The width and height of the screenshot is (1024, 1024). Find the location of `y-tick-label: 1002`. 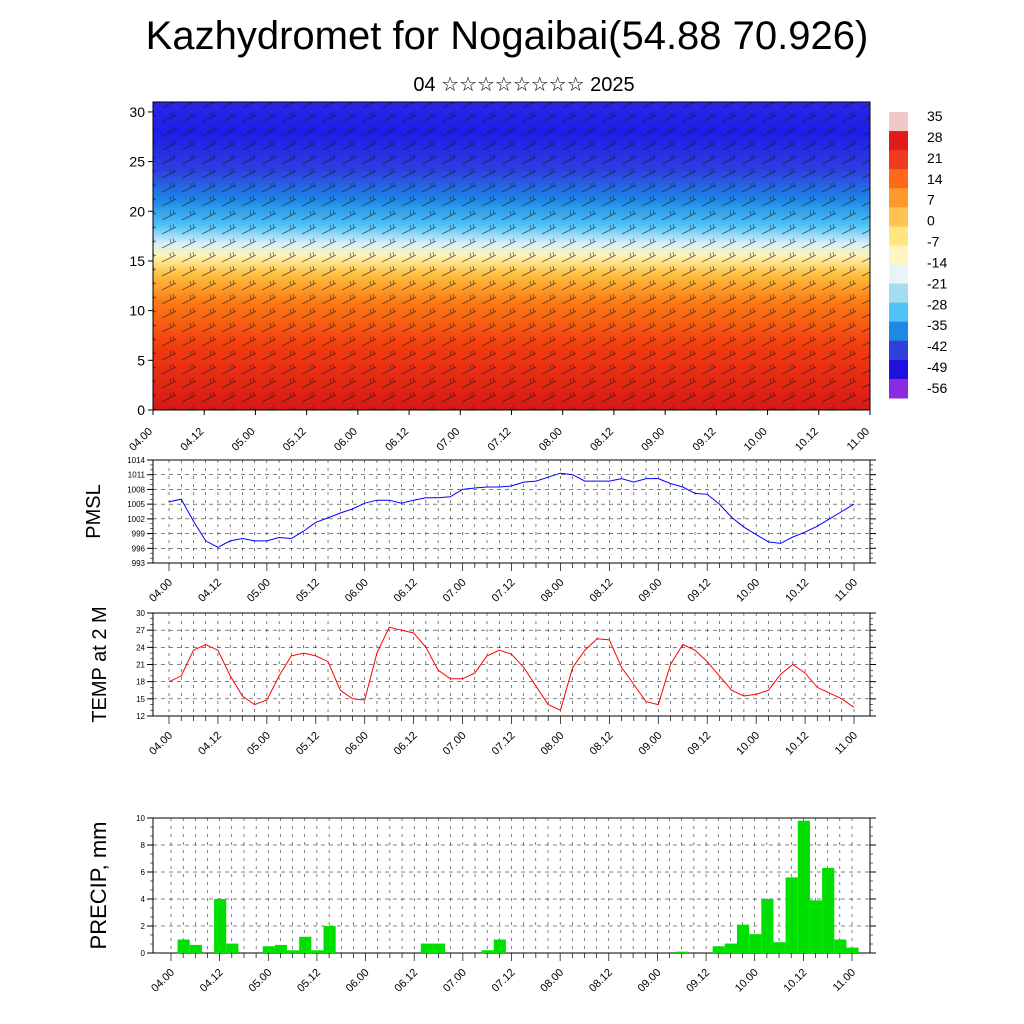

y-tick-label: 1002 is located at coordinates (136, 519).